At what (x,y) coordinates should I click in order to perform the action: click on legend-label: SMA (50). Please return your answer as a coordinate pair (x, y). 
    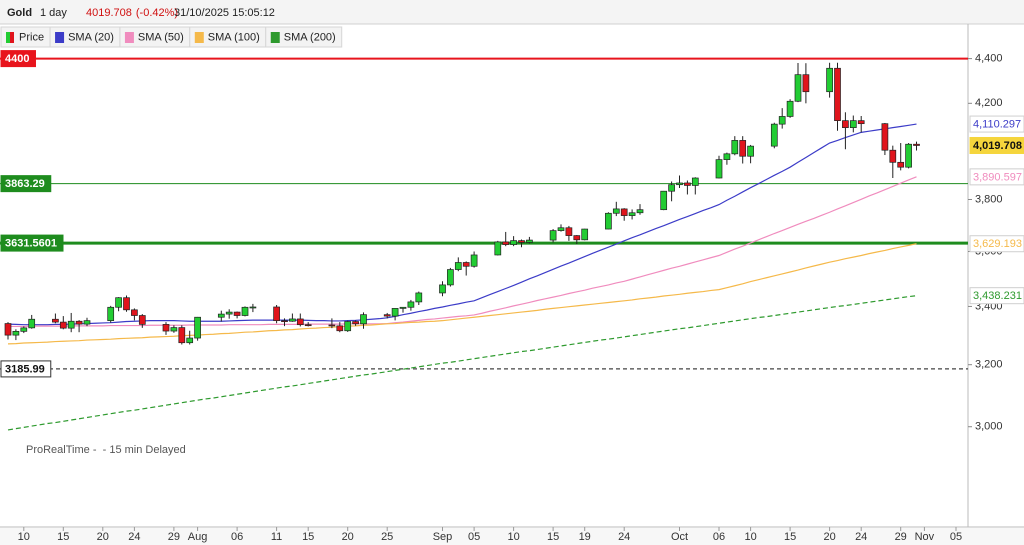
    Looking at the image, I should click on (161, 37).